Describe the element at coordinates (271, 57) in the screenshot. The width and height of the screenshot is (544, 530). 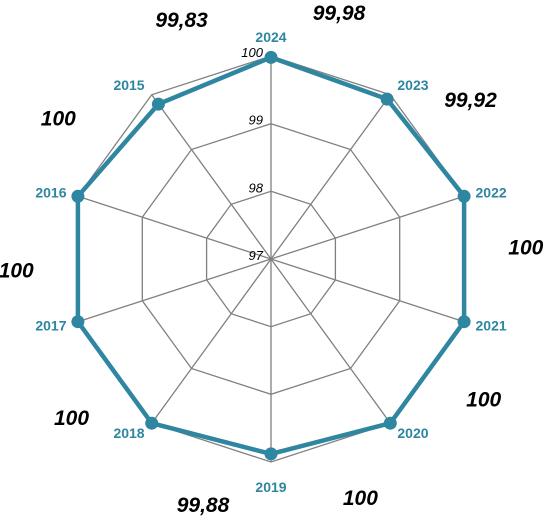
I see `data-point-2024` at that location.